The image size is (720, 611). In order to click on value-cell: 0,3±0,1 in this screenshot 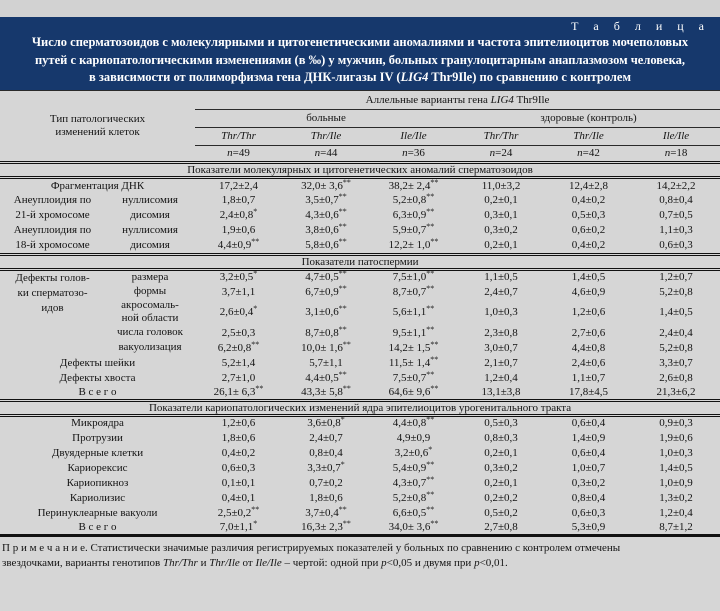, I will do `click(501, 215)`.